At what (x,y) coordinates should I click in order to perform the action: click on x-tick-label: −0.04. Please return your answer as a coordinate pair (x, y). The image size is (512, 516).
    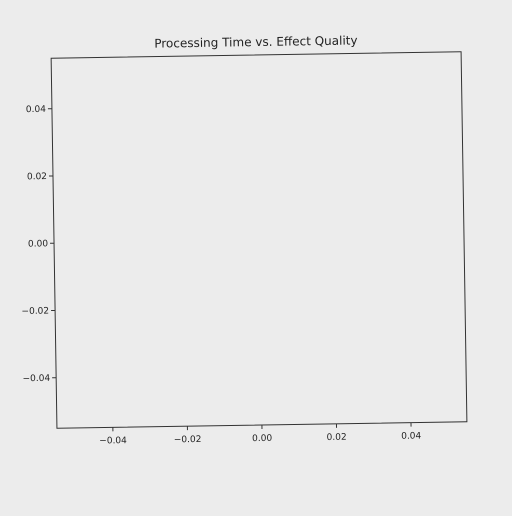
    Looking at the image, I should click on (113, 441).